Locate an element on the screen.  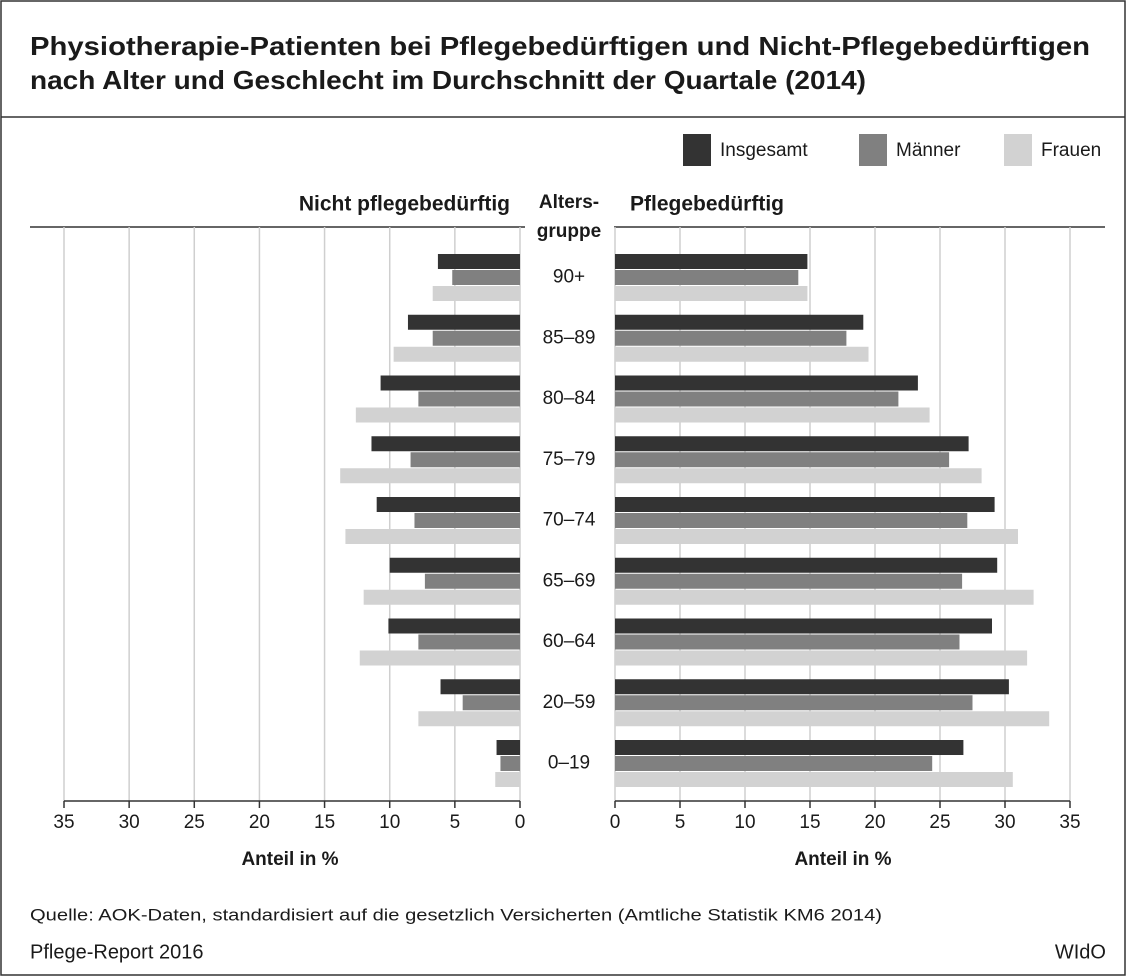
category-label: Alters- is located at coordinates (569, 202).